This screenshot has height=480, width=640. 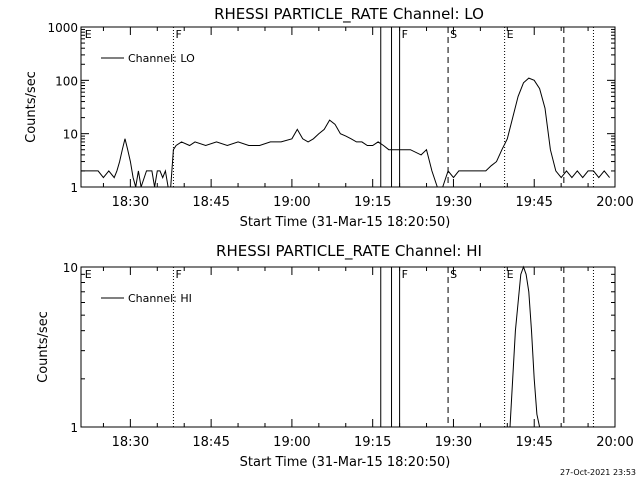 I want to click on title-lo: RHESSI PARTICLE_RATE Channel: LO, so click(x=349, y=14).